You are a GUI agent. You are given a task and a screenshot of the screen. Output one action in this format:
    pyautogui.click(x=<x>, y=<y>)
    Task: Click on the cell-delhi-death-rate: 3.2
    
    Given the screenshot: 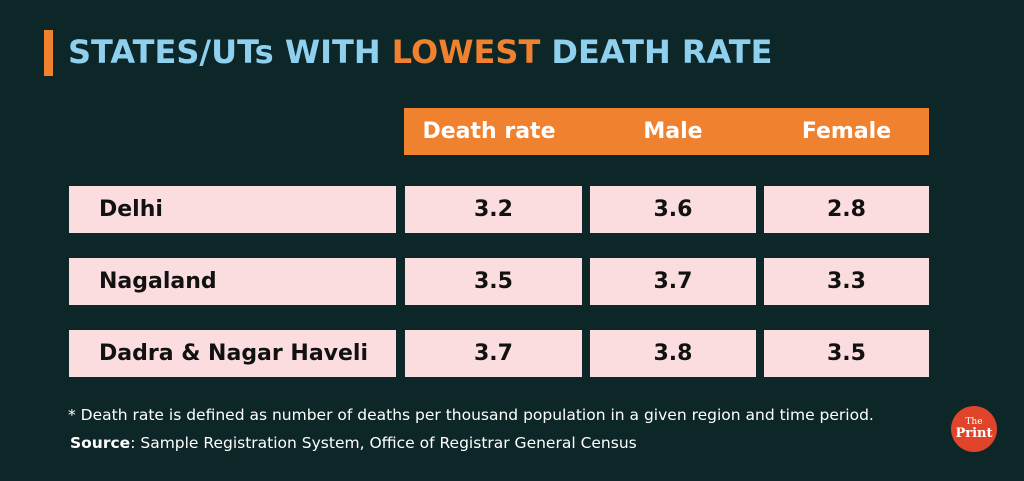 What is the action you would take?
    pyautogui.click(x=493, y=209)
    